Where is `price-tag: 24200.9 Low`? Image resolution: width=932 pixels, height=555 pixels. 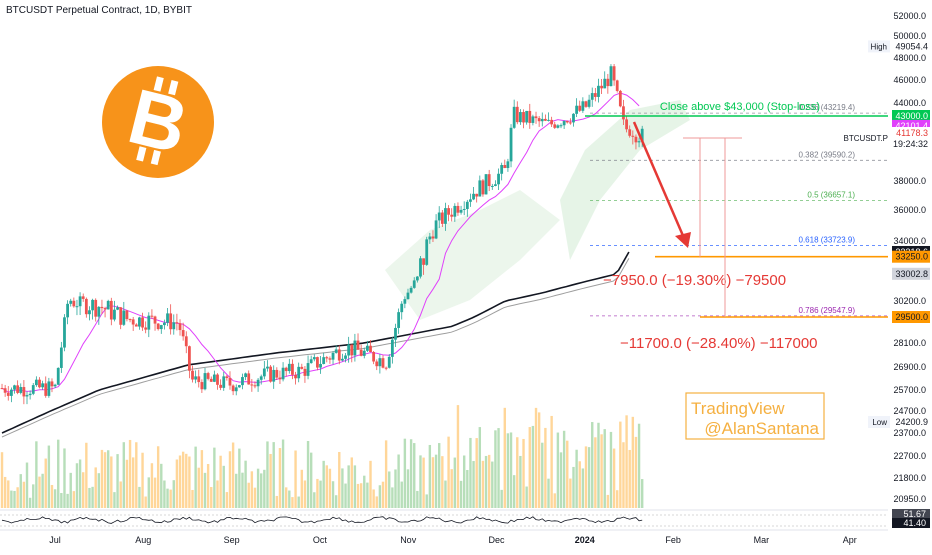 price-tag: 24200.9 Low is located at coordinates (899, 421).